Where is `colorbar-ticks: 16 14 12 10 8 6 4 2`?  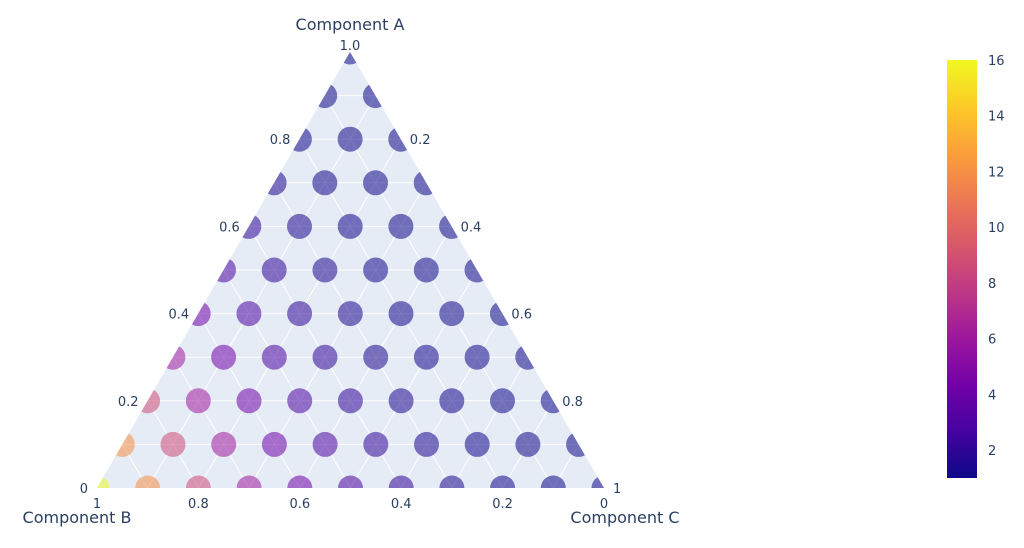
colorbar-ticks: 16 14 12 10 8 6 4 2 is located at coordinates (996, 256).